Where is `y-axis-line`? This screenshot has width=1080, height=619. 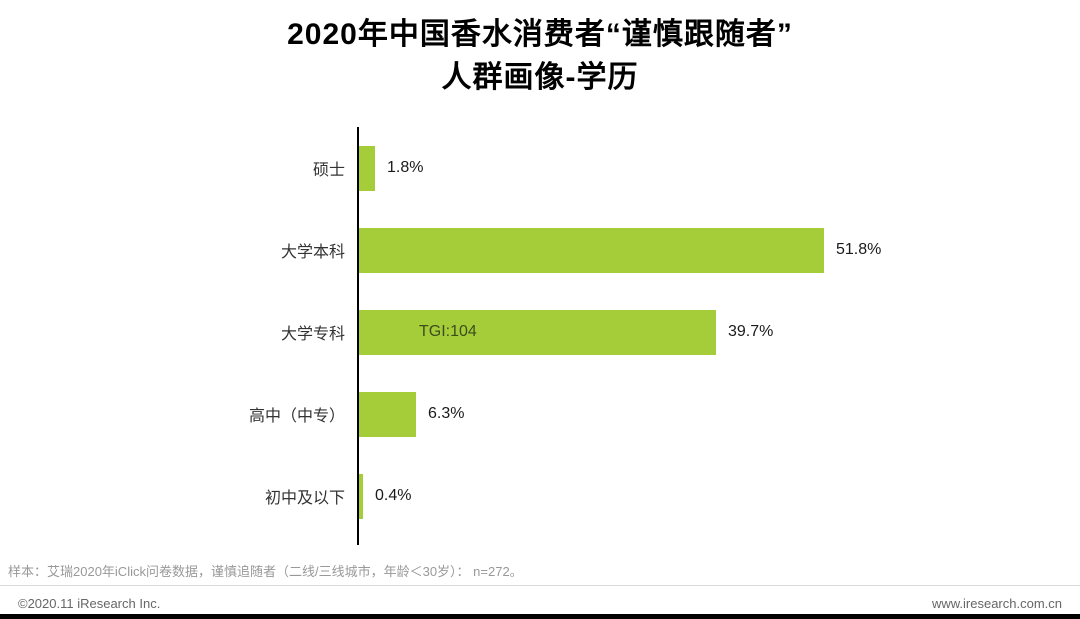 y-axis-line is located at coordinates (358, 336).